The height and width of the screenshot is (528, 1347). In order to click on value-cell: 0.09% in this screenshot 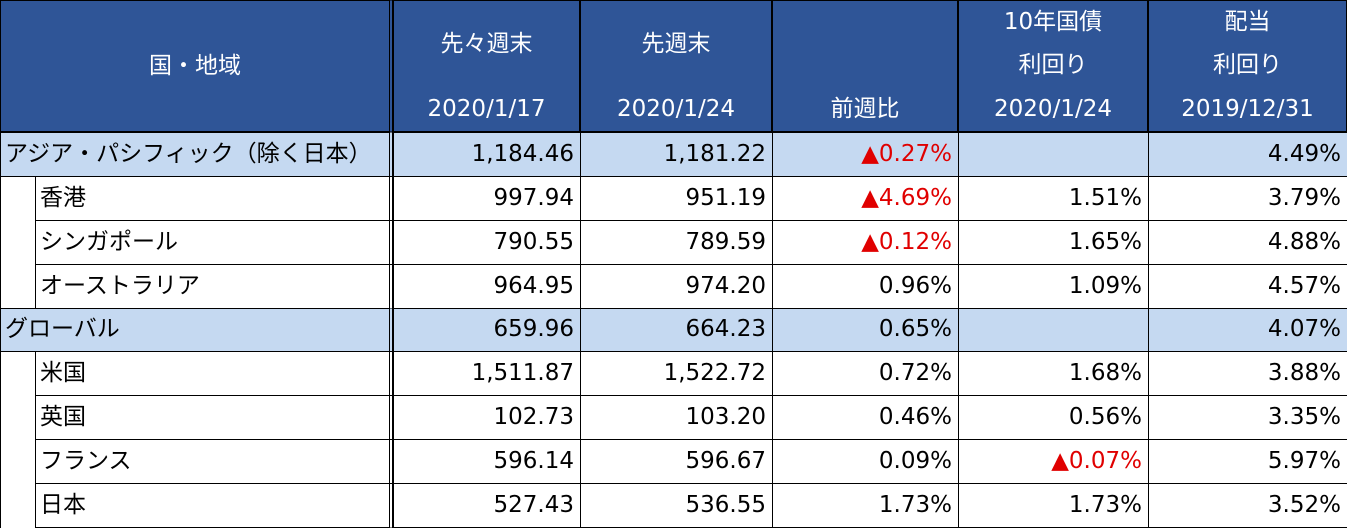, I will do `click(865, 462)`.